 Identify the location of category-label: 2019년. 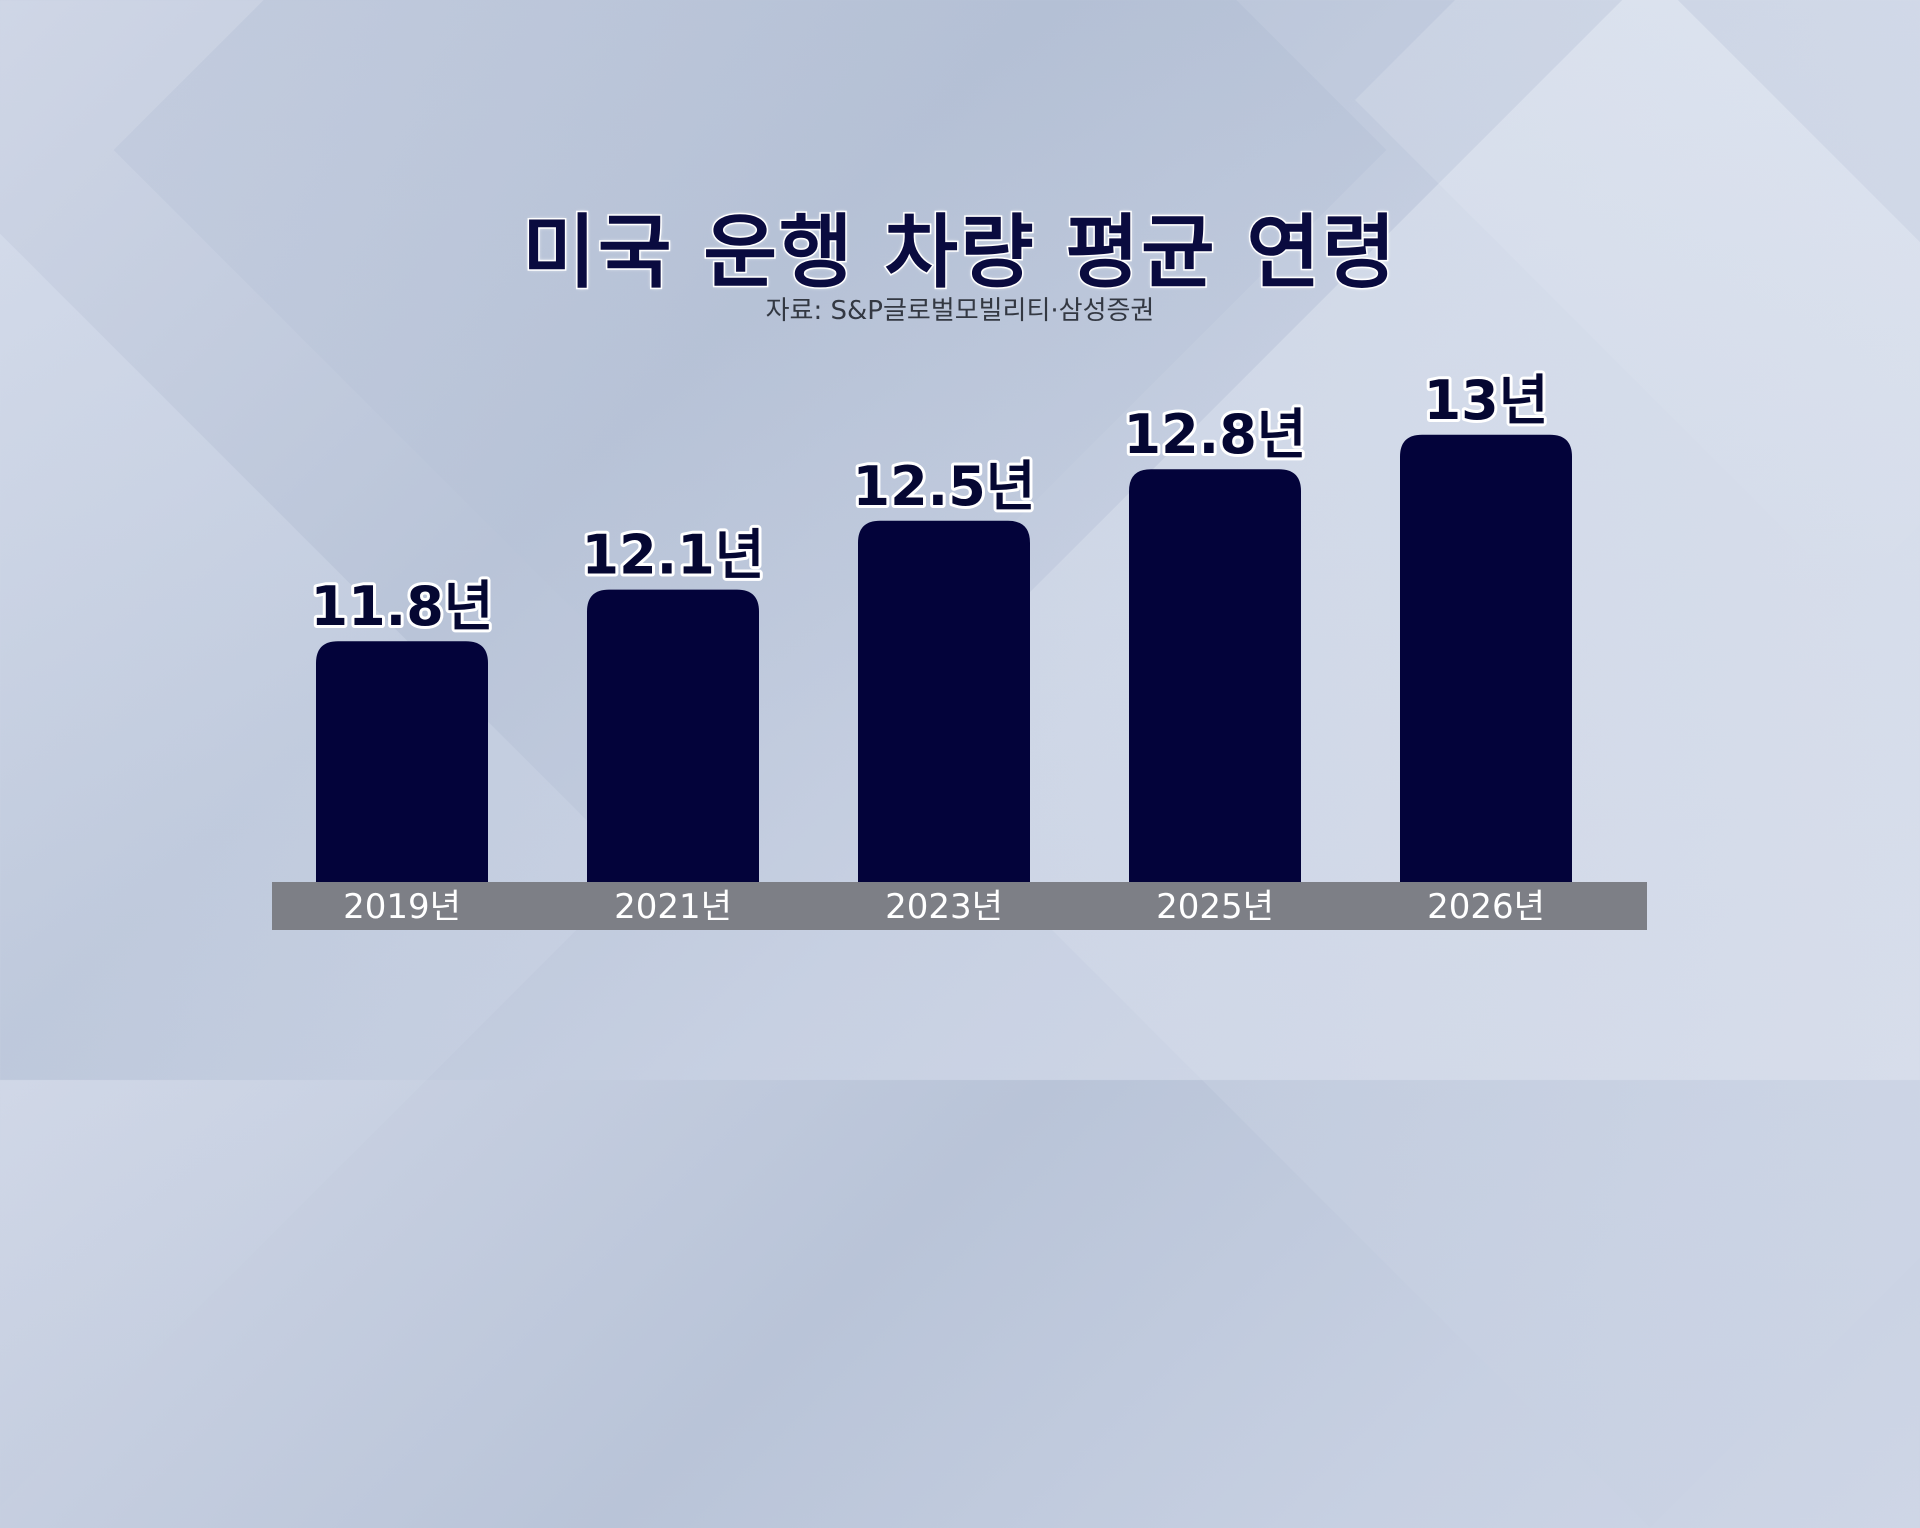
(402, 907).